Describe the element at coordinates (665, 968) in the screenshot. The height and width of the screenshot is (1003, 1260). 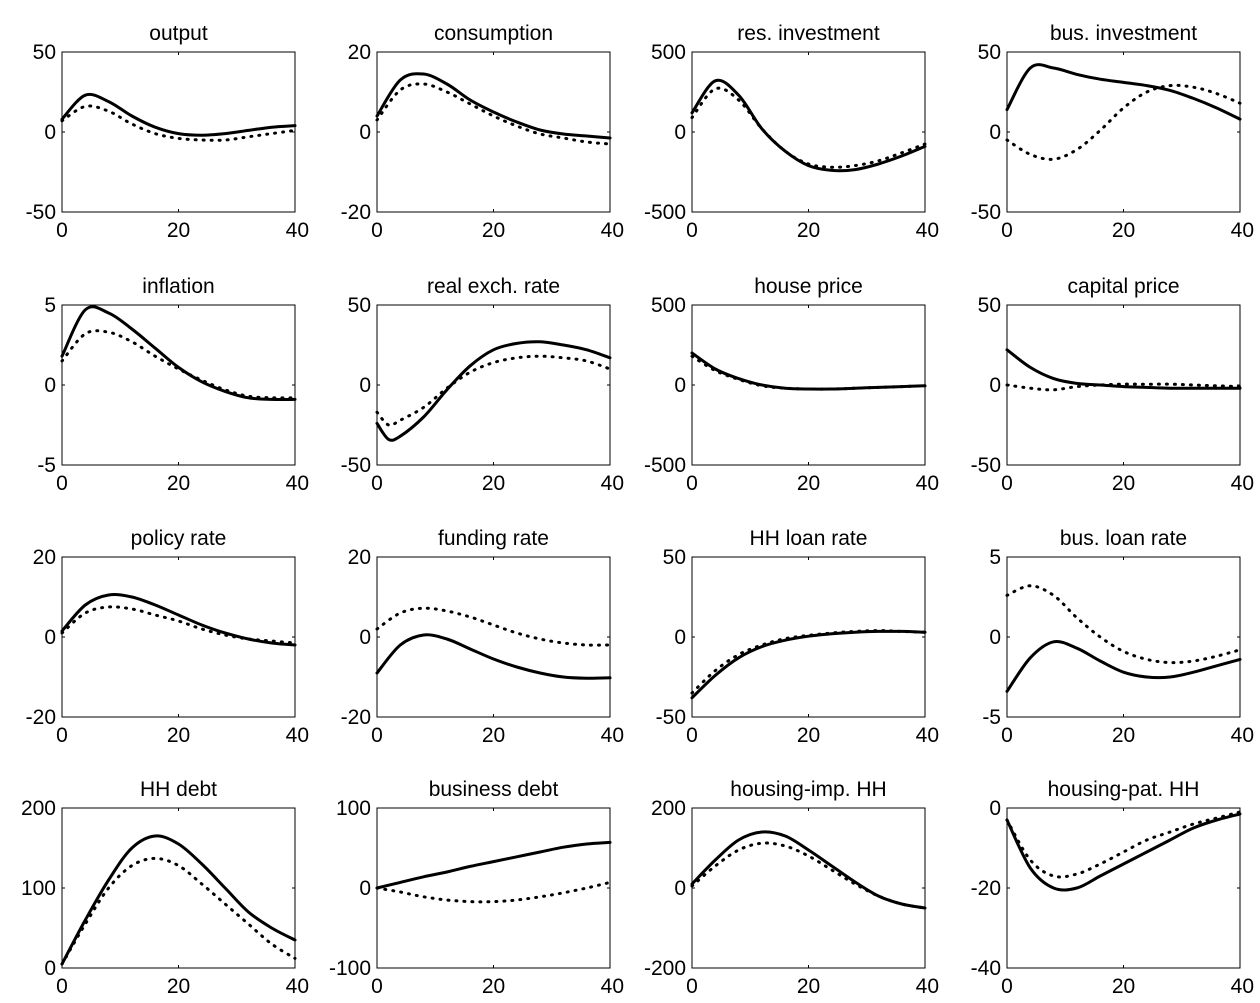
I see `y-tick-label: -200` at that location.